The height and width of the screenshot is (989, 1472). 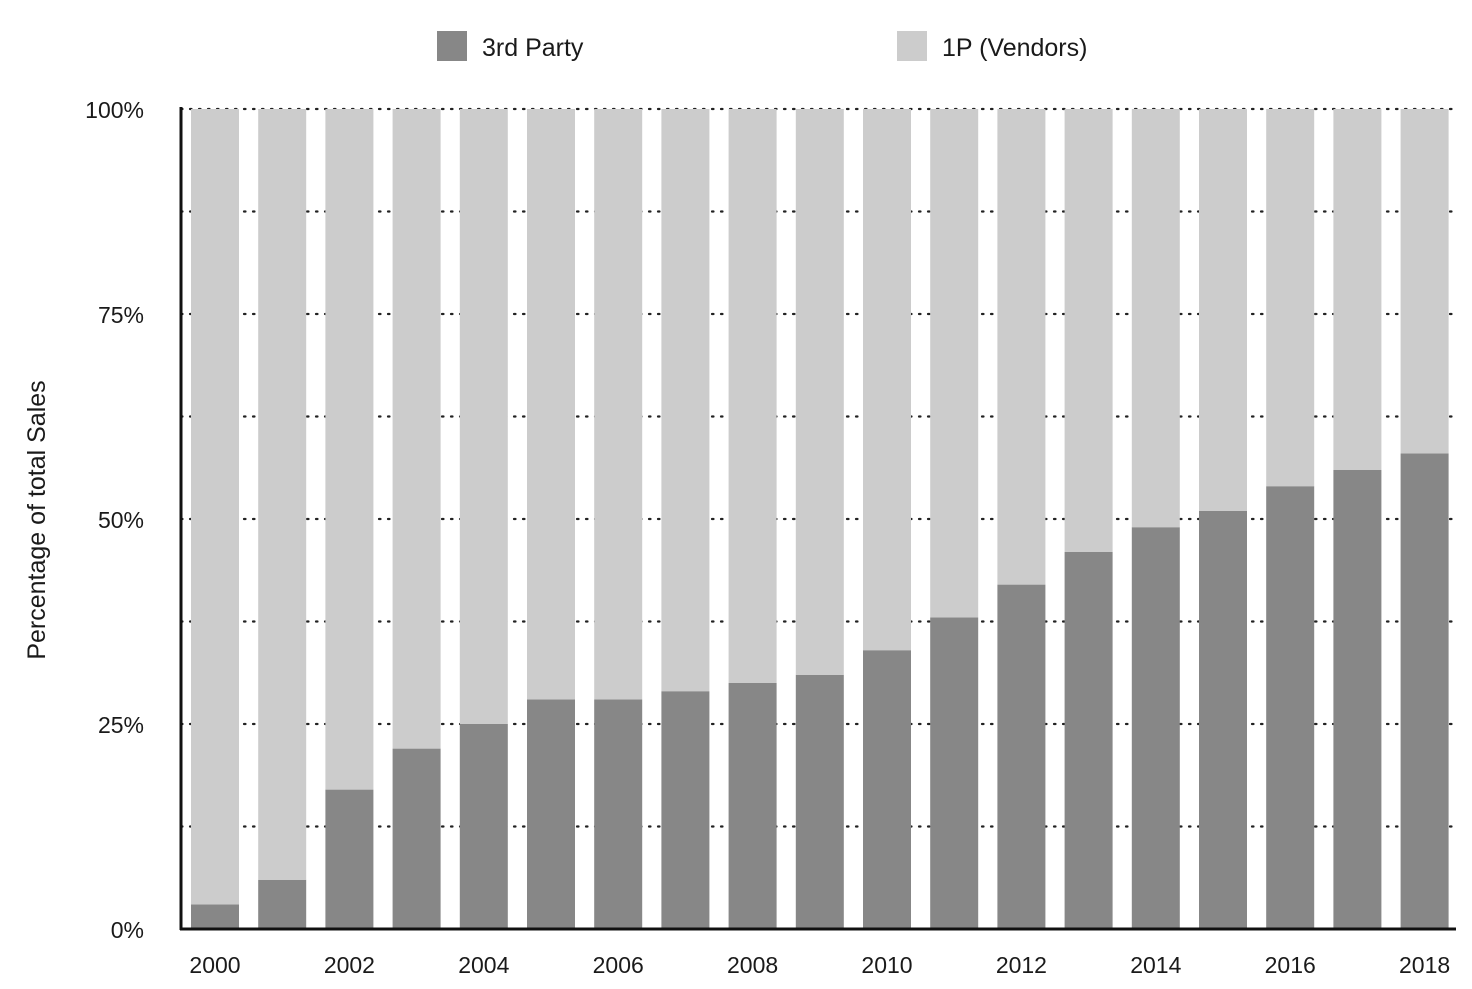 I want to click on x-tick-label: 2004, so click(x=483, y=965).